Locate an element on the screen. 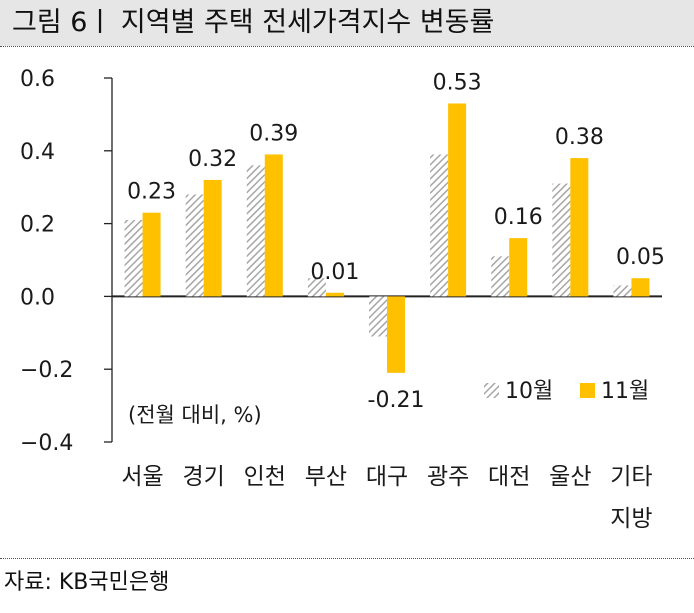 The height and width of the screenshot is (613, 694). category-label: 서울 is located at coordinates (142, 477).